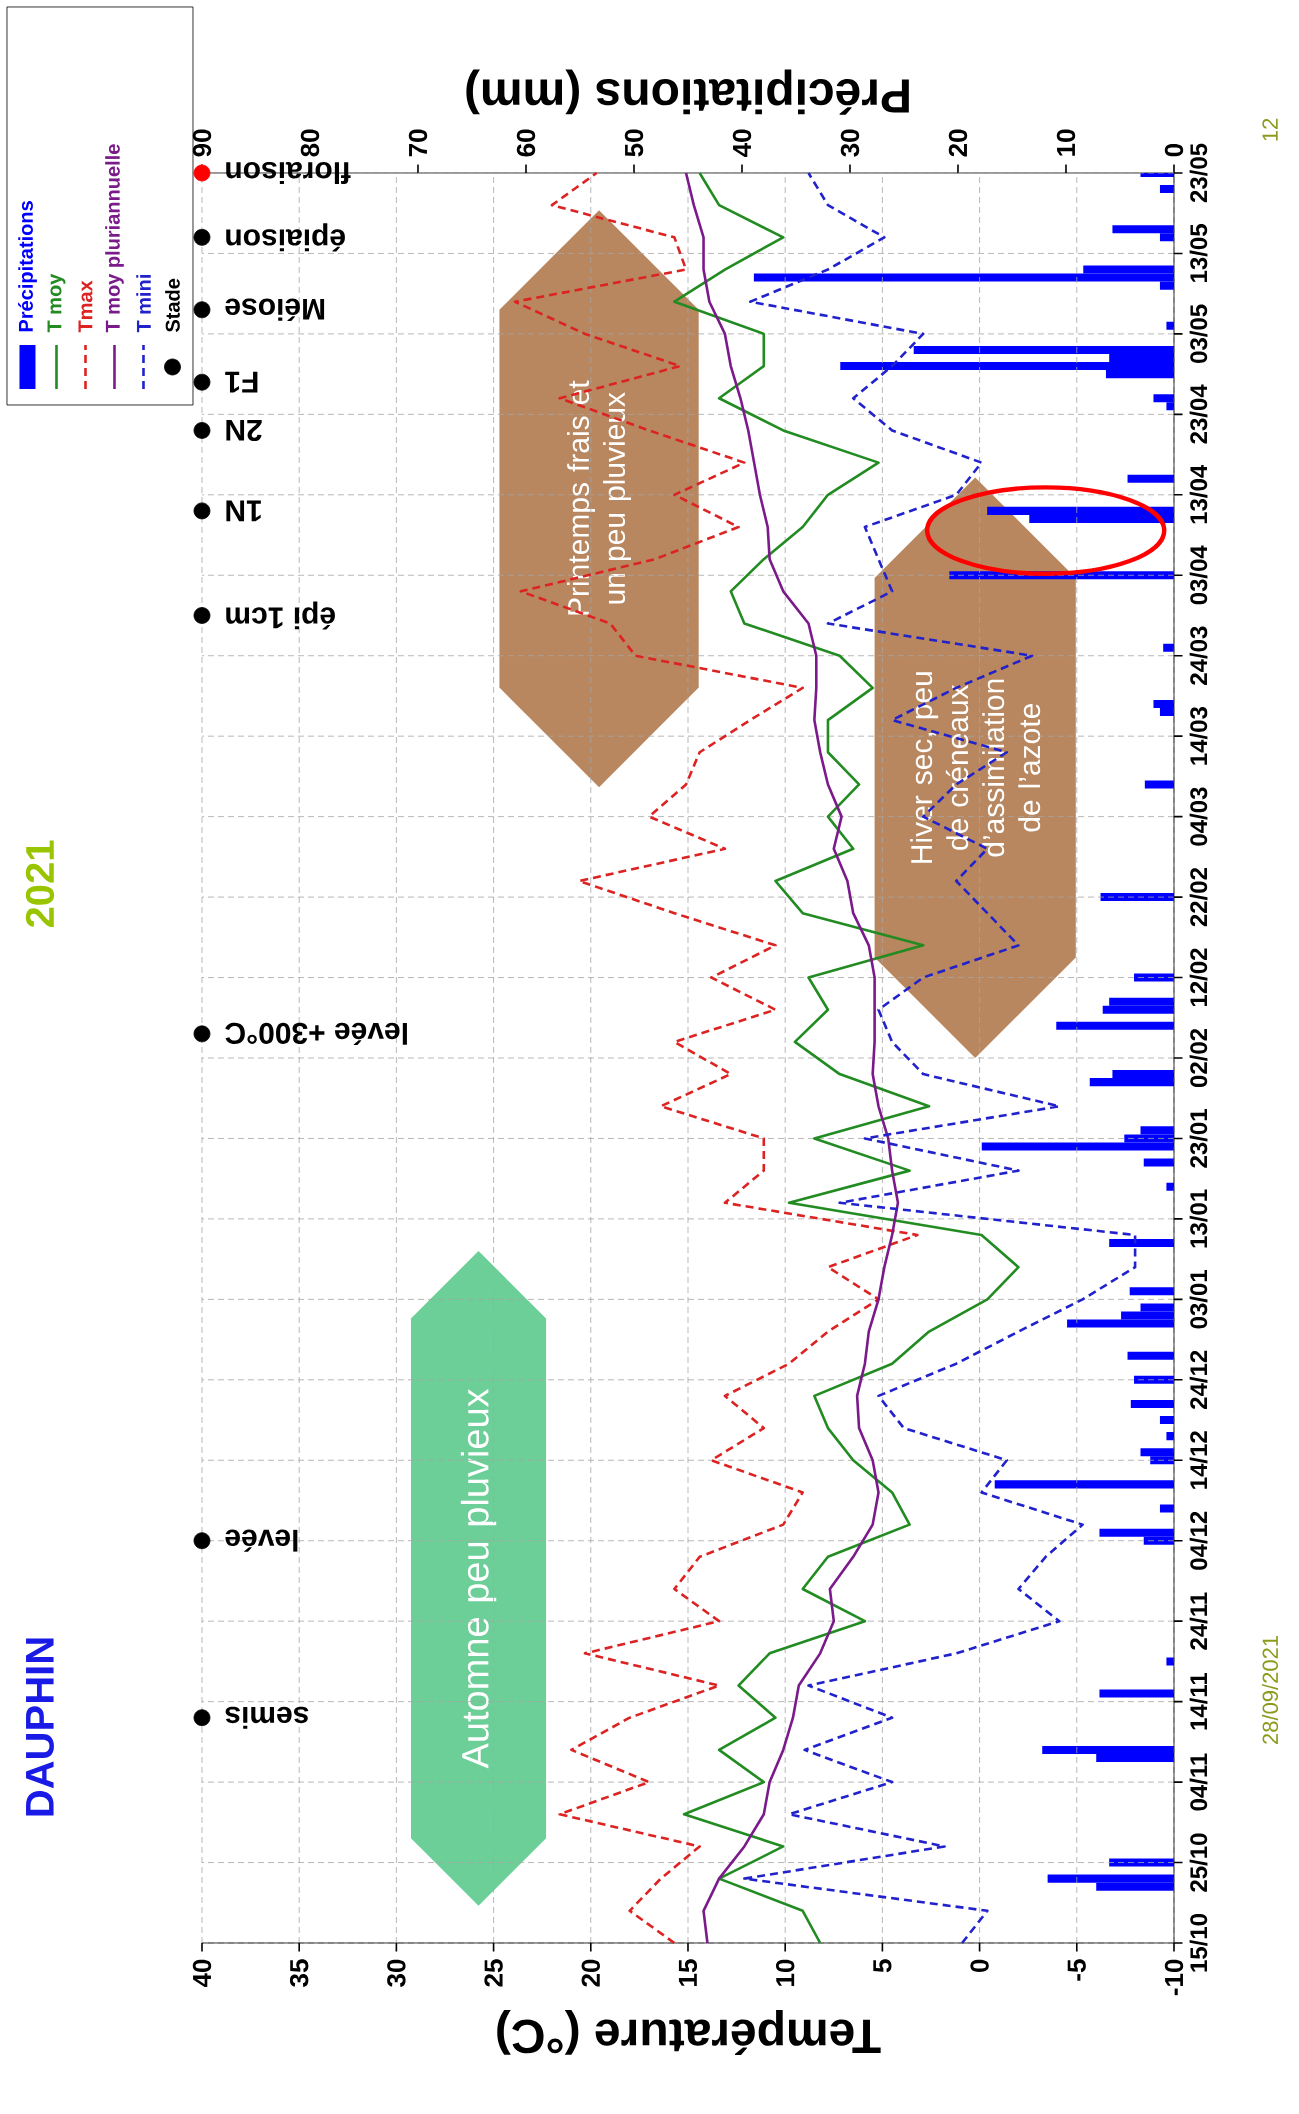 The height and width of the screenshot is (2114, 1299). Describe the element at coordinates (85, 306) in the screenshot. I see `text: Tmax` at that location.